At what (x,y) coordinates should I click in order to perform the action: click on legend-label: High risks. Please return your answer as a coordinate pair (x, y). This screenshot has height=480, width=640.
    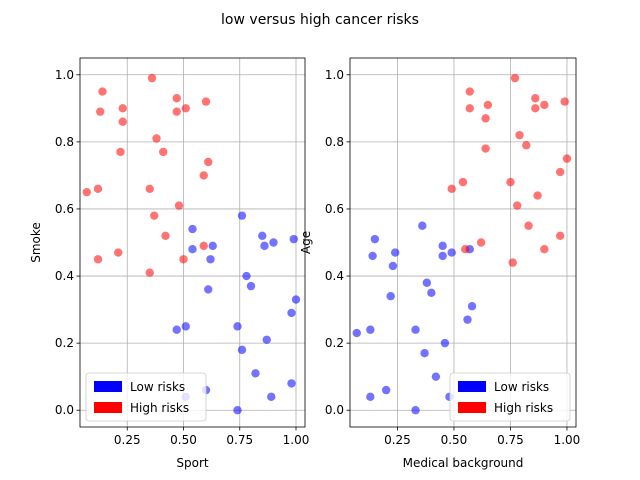
    Looking at the image, I should click on (523, 408).